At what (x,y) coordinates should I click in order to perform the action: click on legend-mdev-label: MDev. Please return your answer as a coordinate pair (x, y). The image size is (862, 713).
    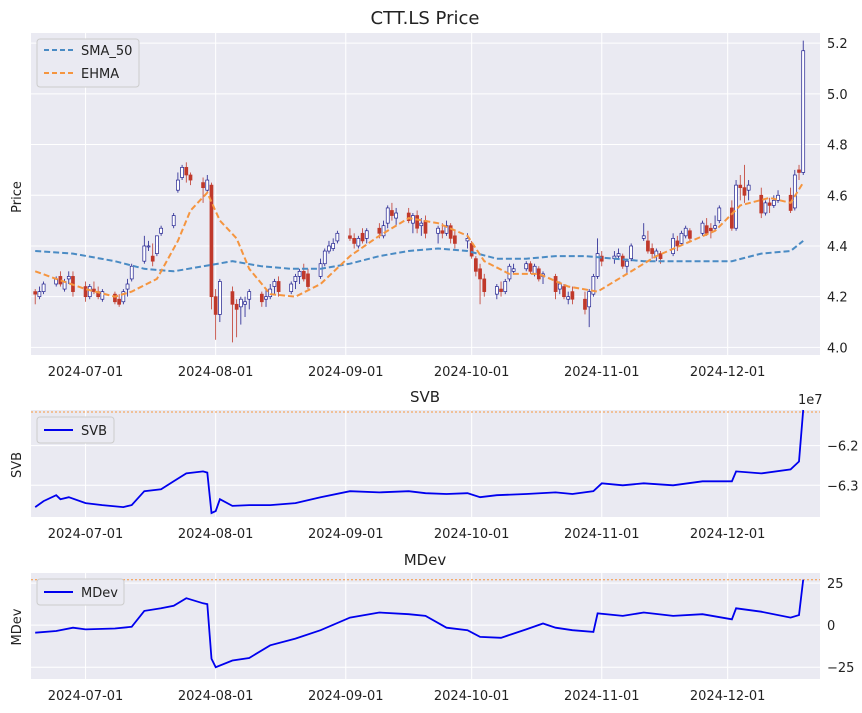
    Looking at the image, I should click on (99, 593).